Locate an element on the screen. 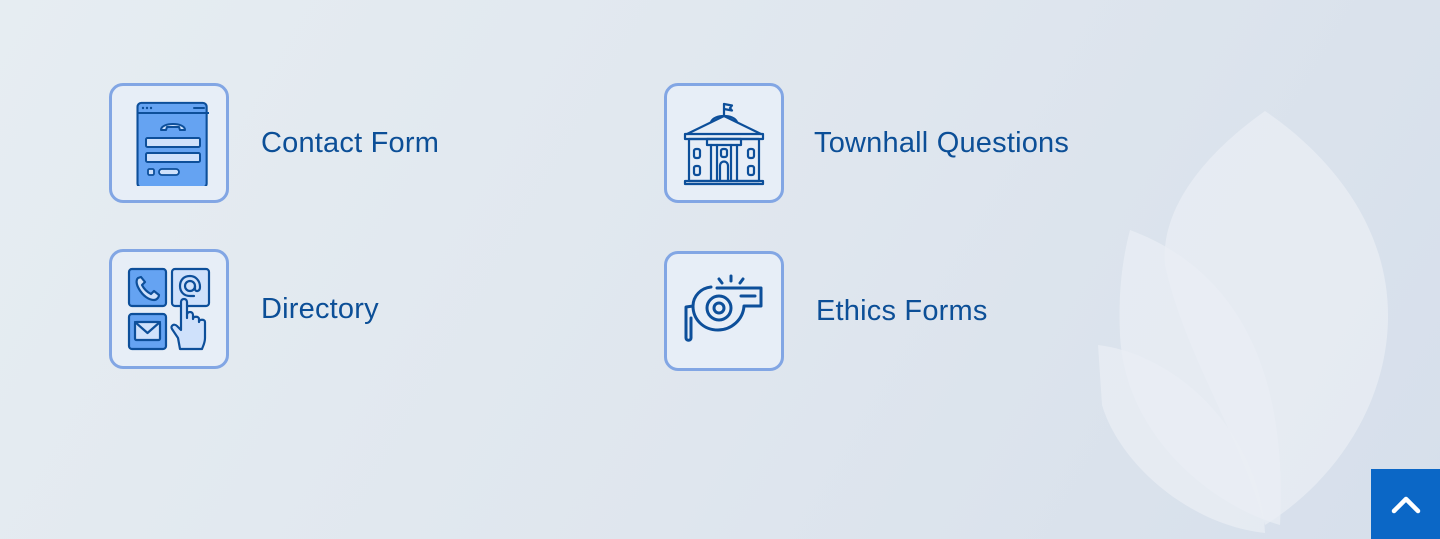  whistle-icon is located at coordinates (723, 308).